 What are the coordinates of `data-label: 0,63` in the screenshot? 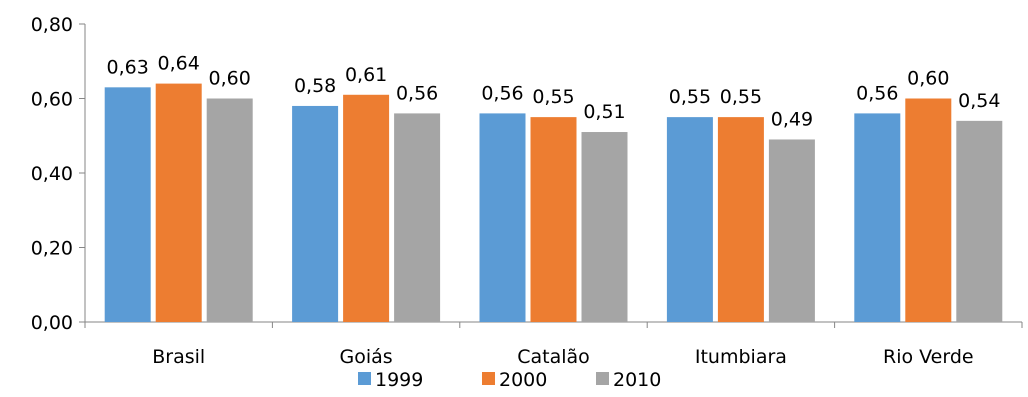 It's located at (128, 67).